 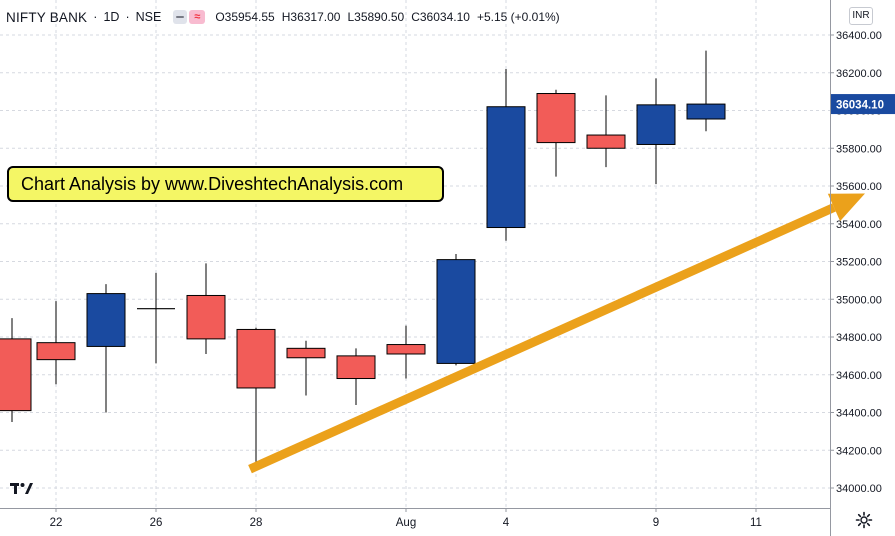 What do you see at coordinates (444, 17) in the screenshot?
I see `close-value: 36034.10` at bounding box center [444, 17].